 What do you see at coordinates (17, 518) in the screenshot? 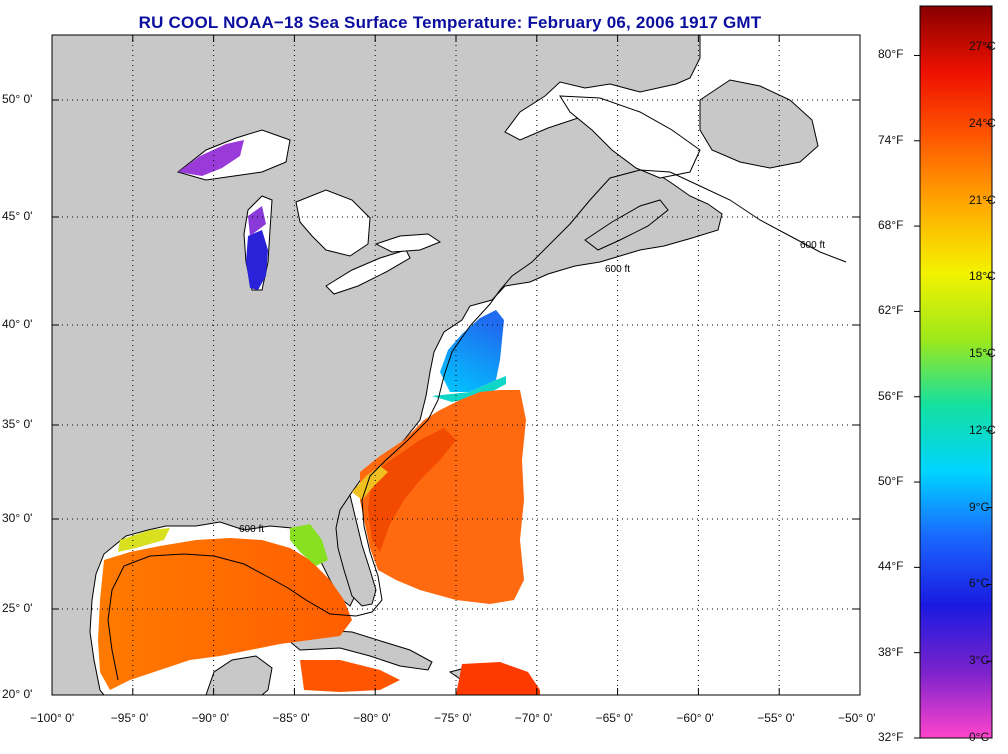
I see `lat-tick-label: 30° 0'` at bounding box center [17, 518].